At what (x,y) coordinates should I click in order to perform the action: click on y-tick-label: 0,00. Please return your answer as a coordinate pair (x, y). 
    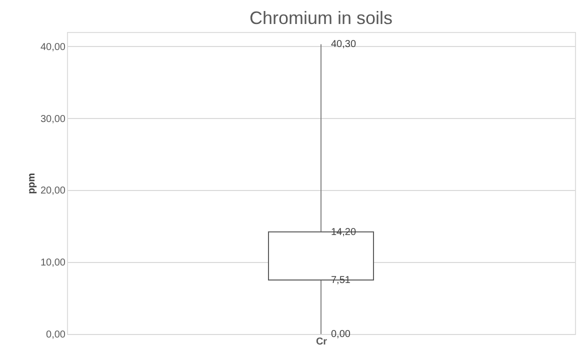
    Looking at the image, I should click on (56, 335).